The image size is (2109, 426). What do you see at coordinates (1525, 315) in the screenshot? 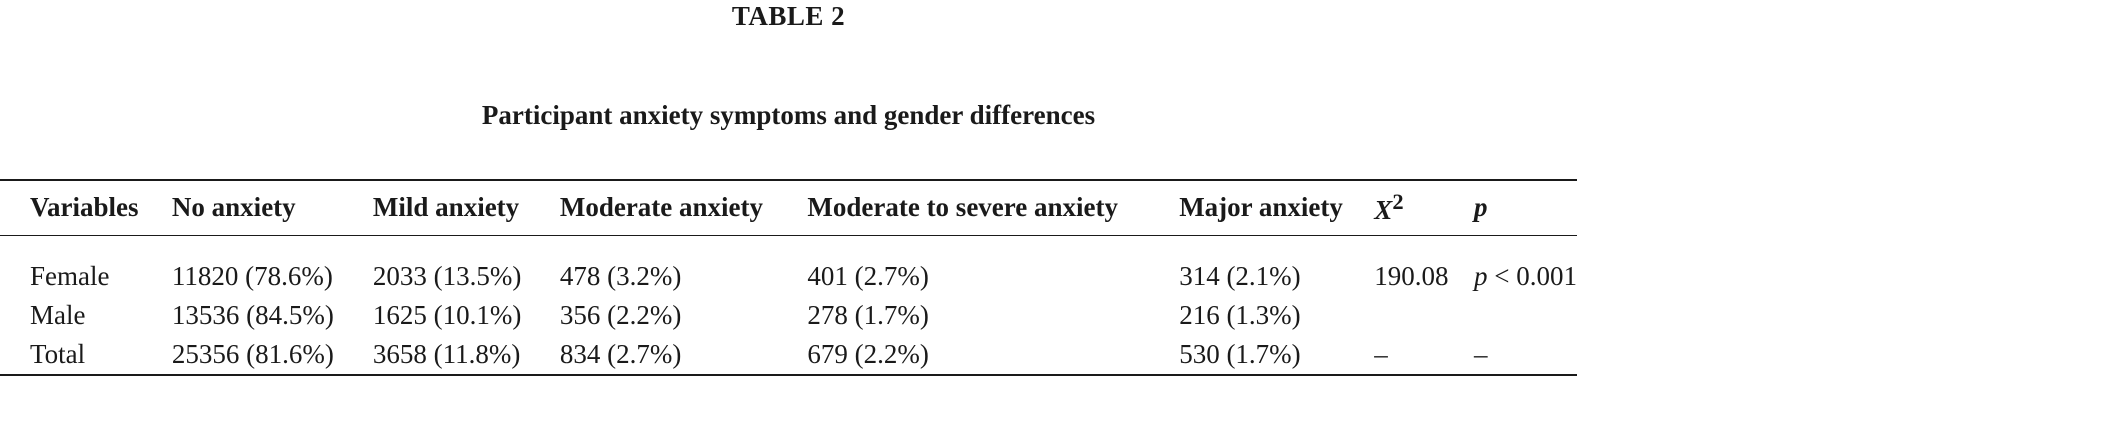
I see `cell-p` at bounding box center [1525, 315].